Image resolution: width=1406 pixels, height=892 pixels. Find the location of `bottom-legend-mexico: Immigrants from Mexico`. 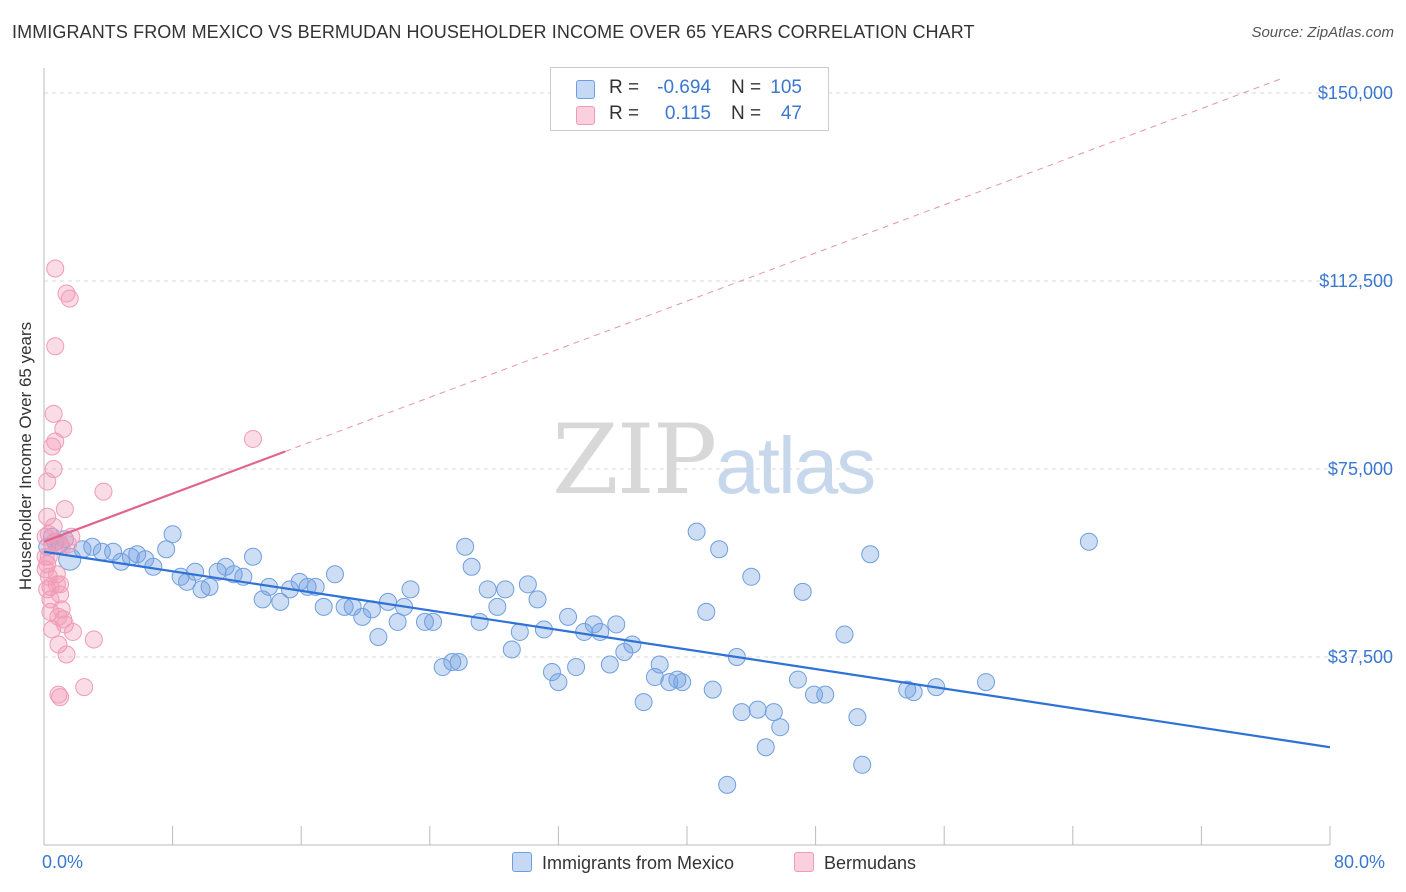

bottom-legend-mexico: Immigrants from Mexico is located at coordinates (623, 863).